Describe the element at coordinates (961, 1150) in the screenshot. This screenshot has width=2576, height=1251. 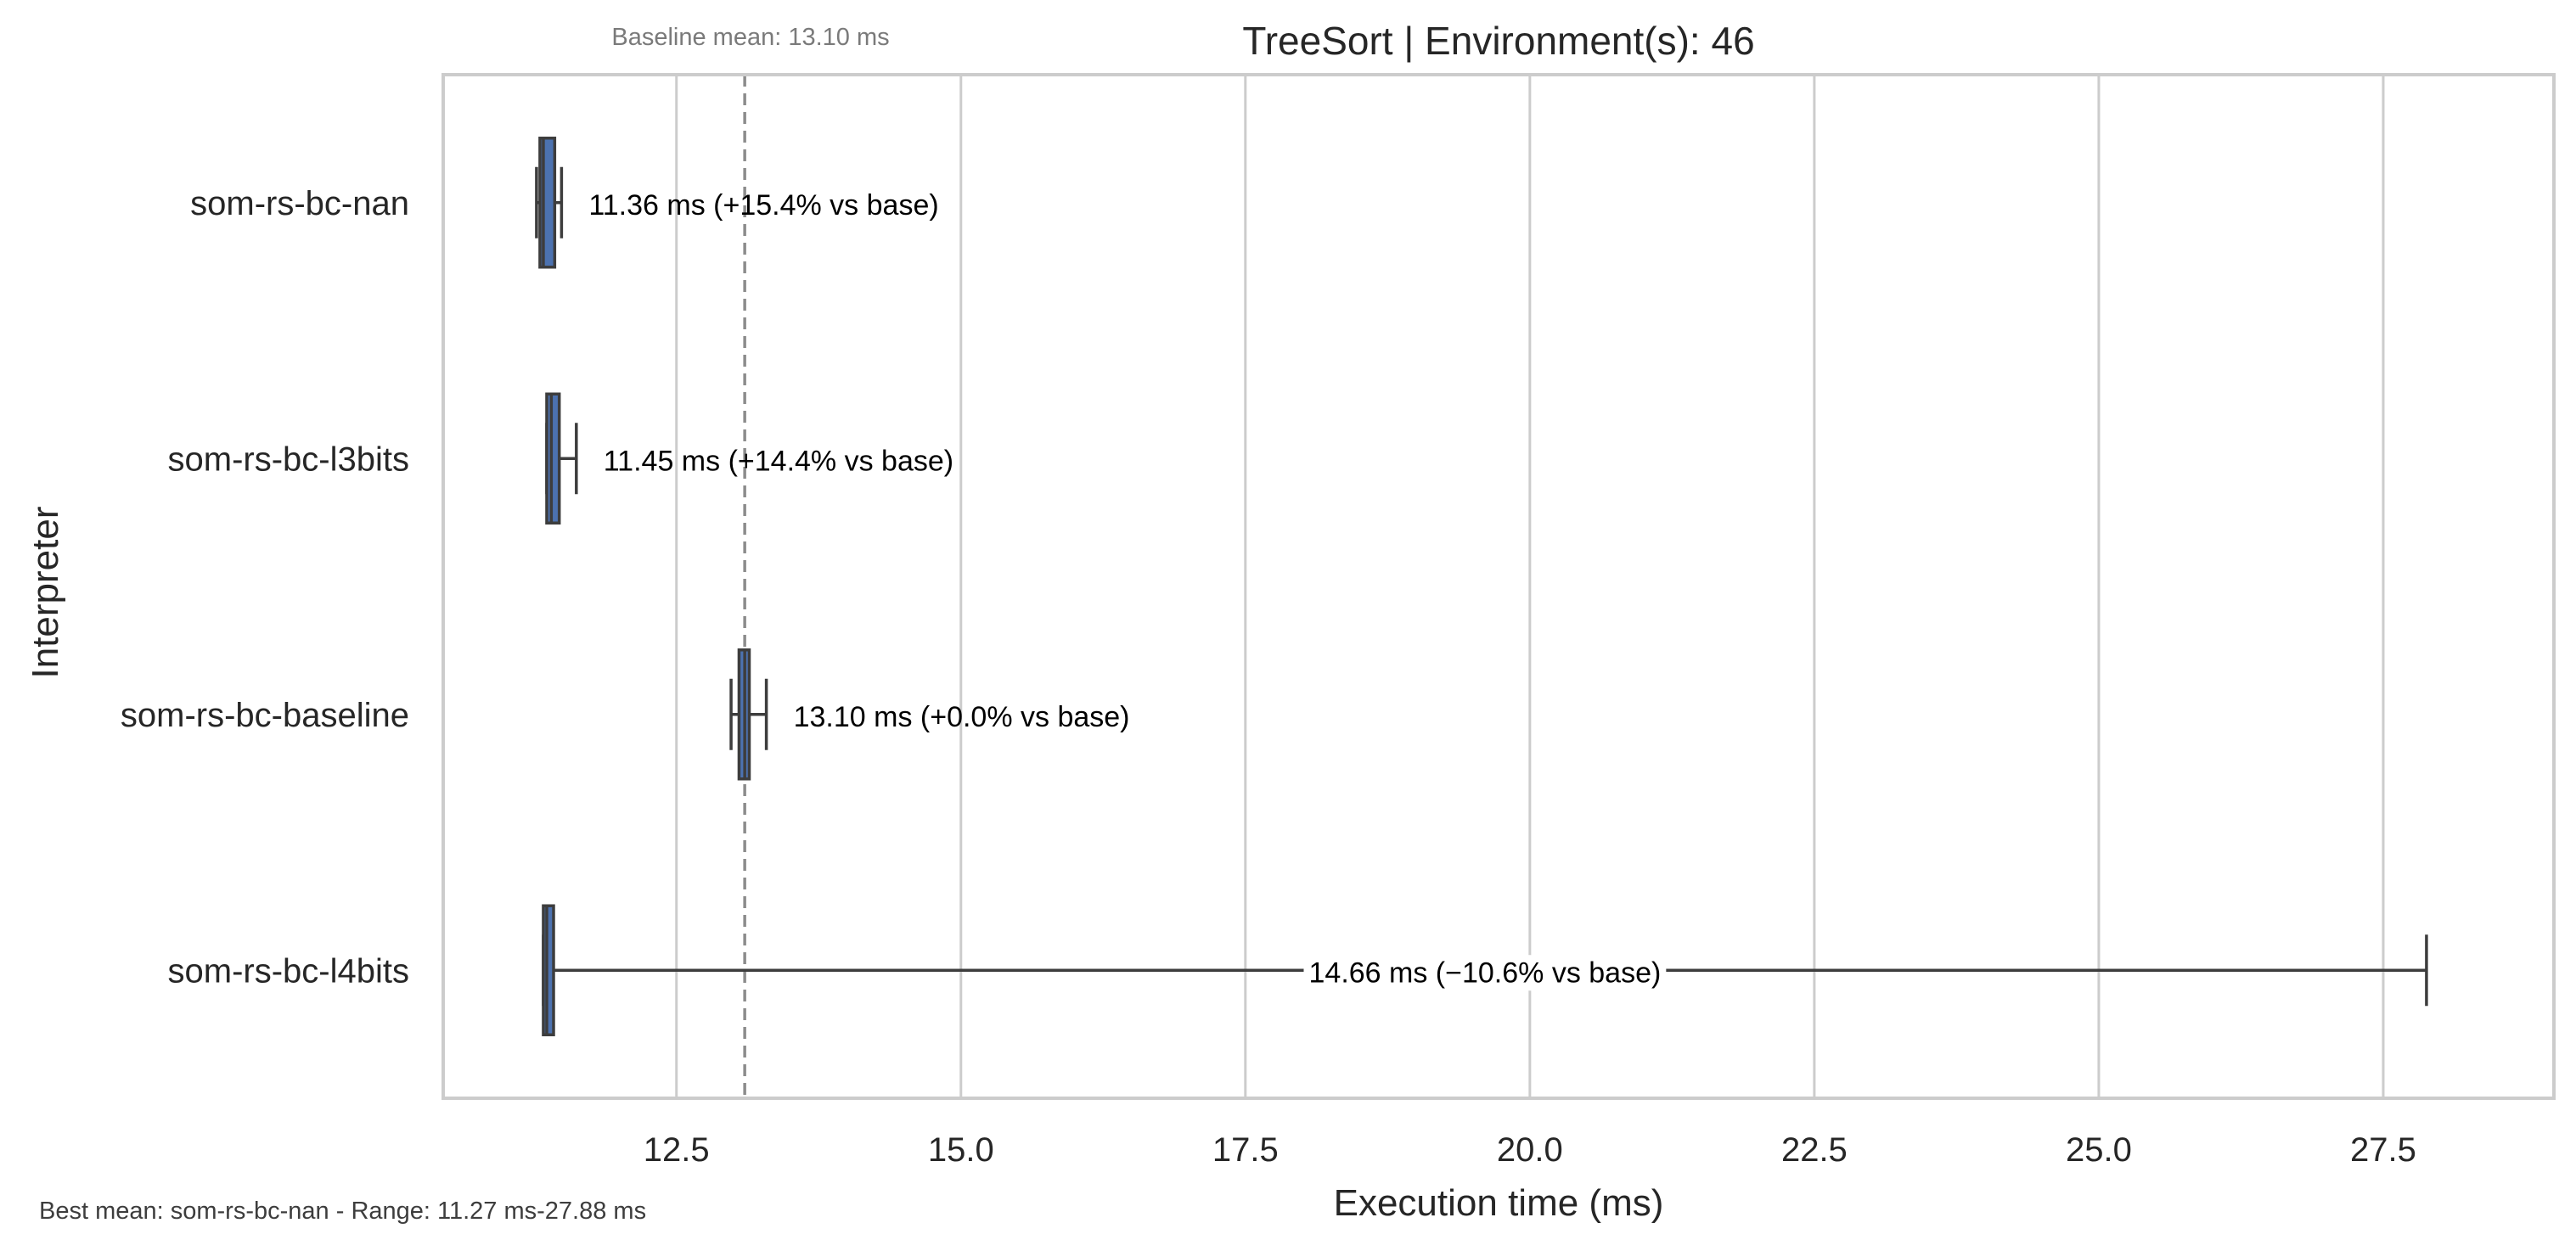
I see `x-tick-label: 15.0` at that location.